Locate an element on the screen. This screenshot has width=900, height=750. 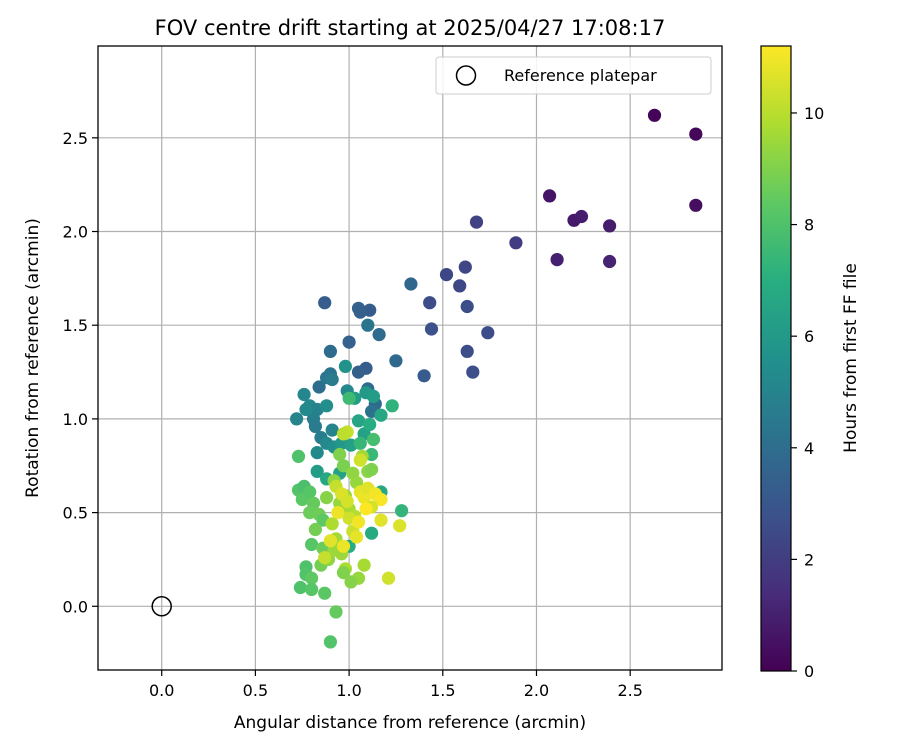
legend-box is located at coordinates (573, 75).